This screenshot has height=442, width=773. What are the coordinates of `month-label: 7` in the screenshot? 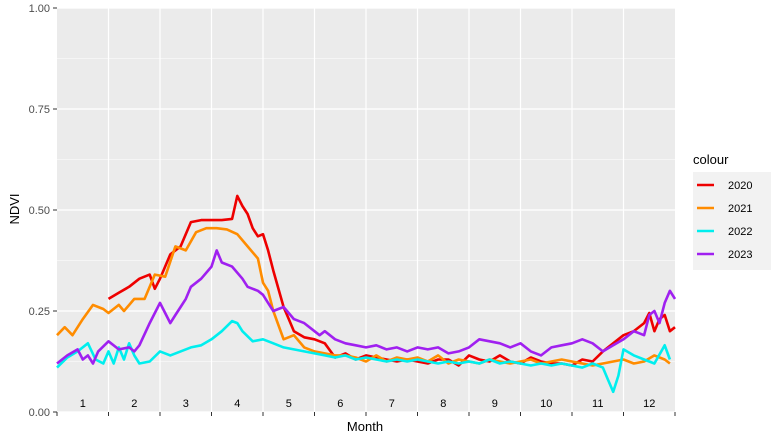 It's located at (392, 404).